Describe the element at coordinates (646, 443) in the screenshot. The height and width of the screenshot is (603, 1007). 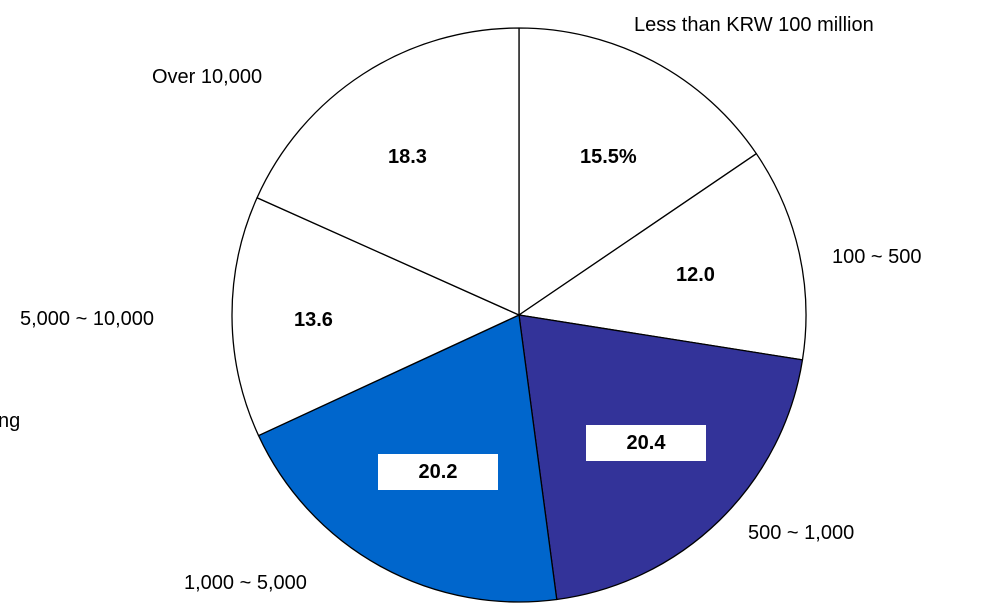
I see `value-label-2: 20.4` at that location.